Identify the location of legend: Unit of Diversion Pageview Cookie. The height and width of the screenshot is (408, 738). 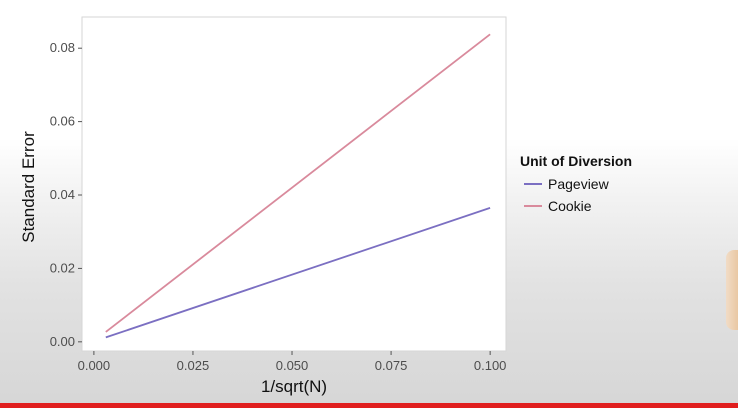
(576, 183).